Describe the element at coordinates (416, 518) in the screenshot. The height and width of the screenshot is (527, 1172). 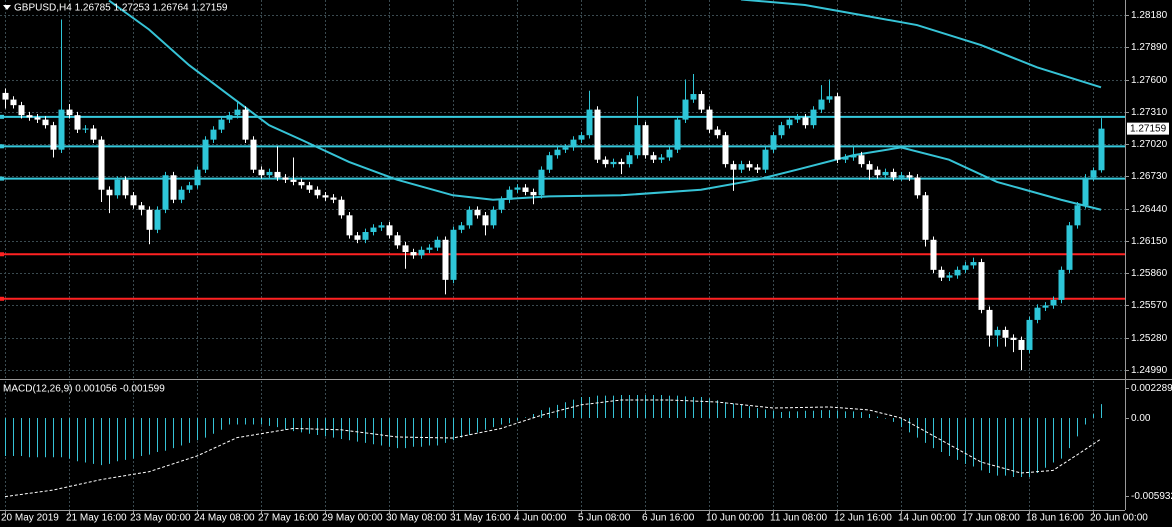
I see `x-tick-label: 30 May 08:00` at that location.